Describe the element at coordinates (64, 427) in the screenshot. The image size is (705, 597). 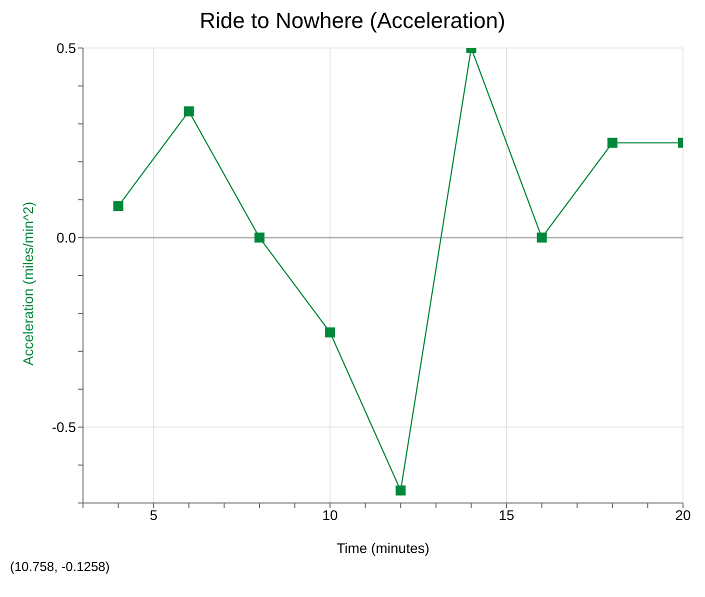
I see `y-tick-label: -0.5` at that location.